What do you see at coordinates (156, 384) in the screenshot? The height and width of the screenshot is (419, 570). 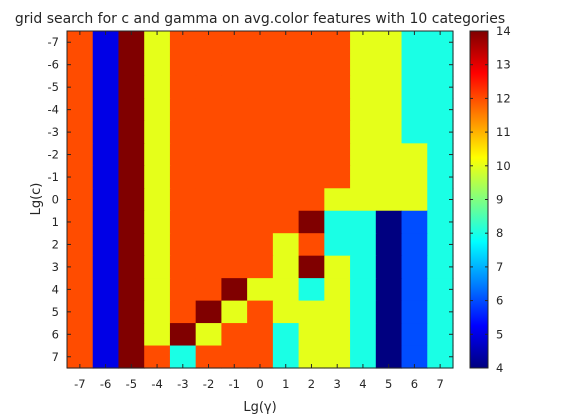 I see `x-tick-label: -4` at bounding box center [156, 384].